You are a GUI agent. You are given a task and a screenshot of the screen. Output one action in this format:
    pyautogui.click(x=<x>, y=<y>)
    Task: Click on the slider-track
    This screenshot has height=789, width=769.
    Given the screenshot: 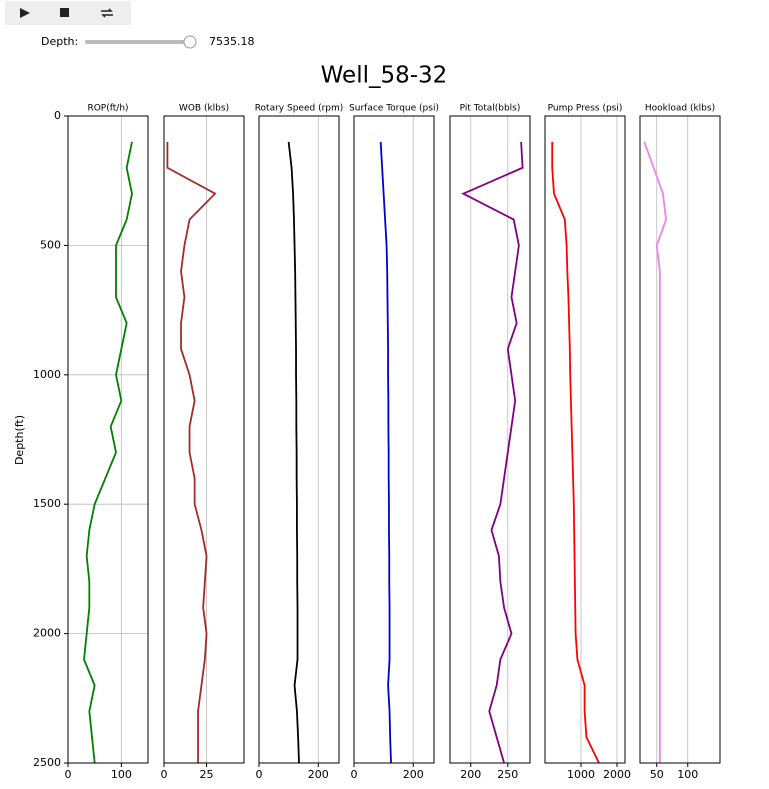 What is the action you would take?
    pyautogui.click(x=137, y=42)
    